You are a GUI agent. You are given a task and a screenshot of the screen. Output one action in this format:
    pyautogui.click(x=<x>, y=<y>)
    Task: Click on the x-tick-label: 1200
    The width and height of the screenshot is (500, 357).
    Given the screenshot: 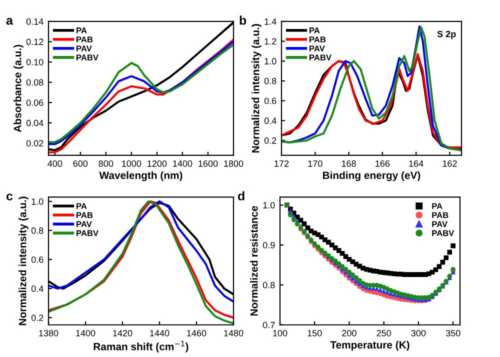 What is the action you would take?
    pyautogui.click(x=157, y=163)
    